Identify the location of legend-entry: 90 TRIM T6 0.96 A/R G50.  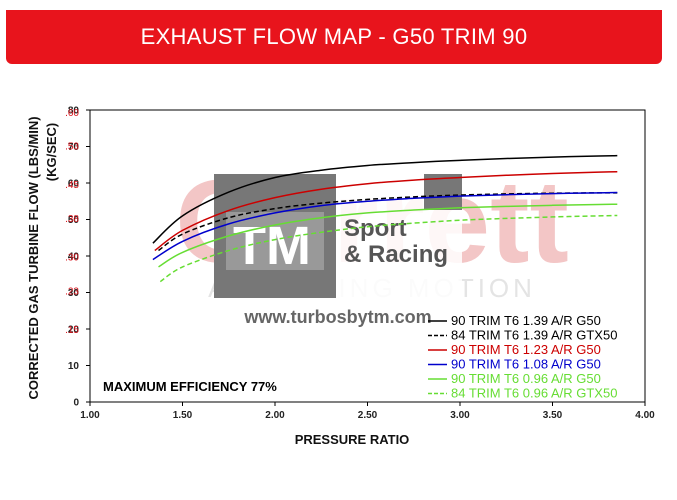
(526, 378).